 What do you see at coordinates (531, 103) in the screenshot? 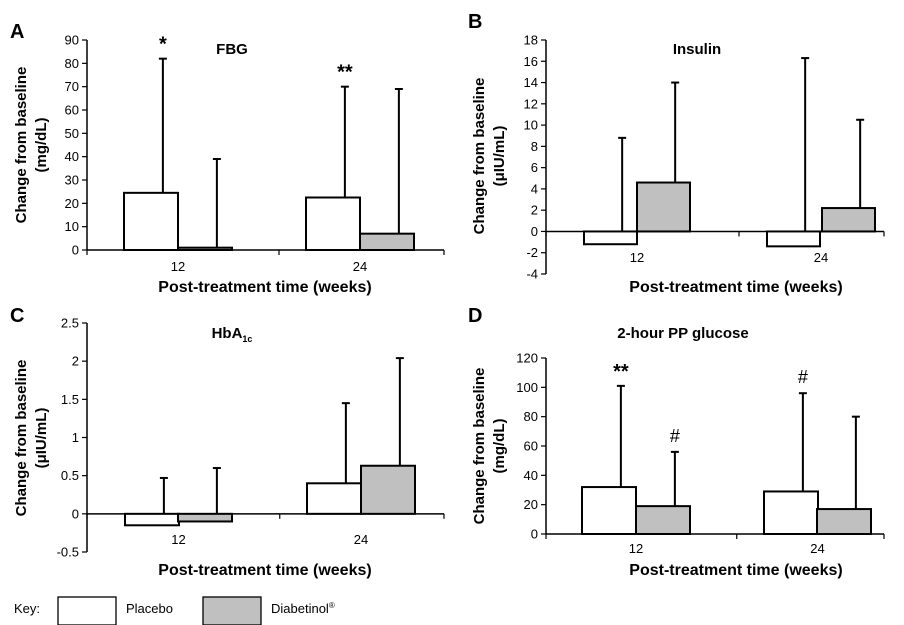
I see `y-tick-label: 12` at bounding box center [531, 103].